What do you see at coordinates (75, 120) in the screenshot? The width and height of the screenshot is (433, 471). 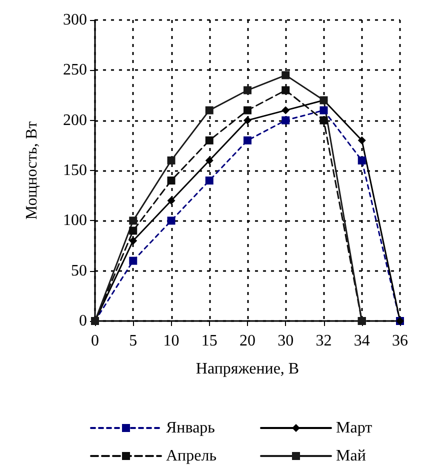 I see `y-tick-label: 200` at bounding box center [75, 120].